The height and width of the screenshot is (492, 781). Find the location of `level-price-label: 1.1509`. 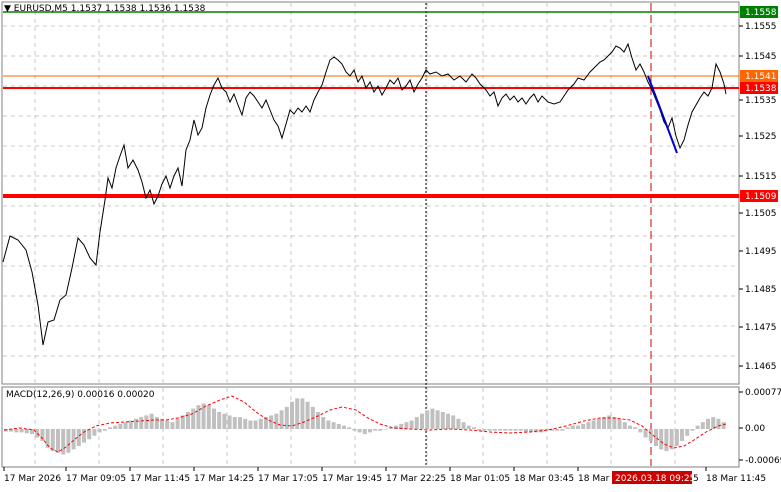

level-price-label: 1.1509 is located at coordinates (761, 197).